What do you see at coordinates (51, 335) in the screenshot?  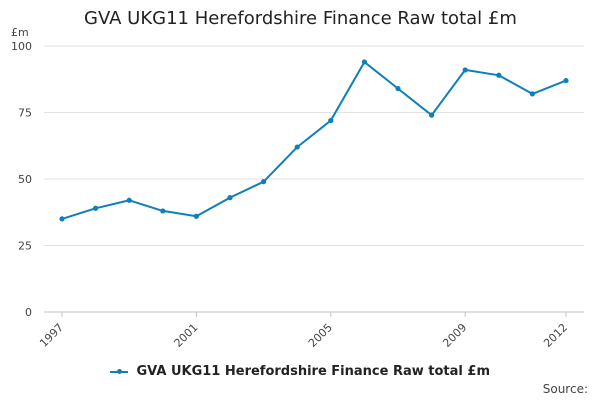 I see `x-tick-label: 1997` at bounding box center [51, 335].